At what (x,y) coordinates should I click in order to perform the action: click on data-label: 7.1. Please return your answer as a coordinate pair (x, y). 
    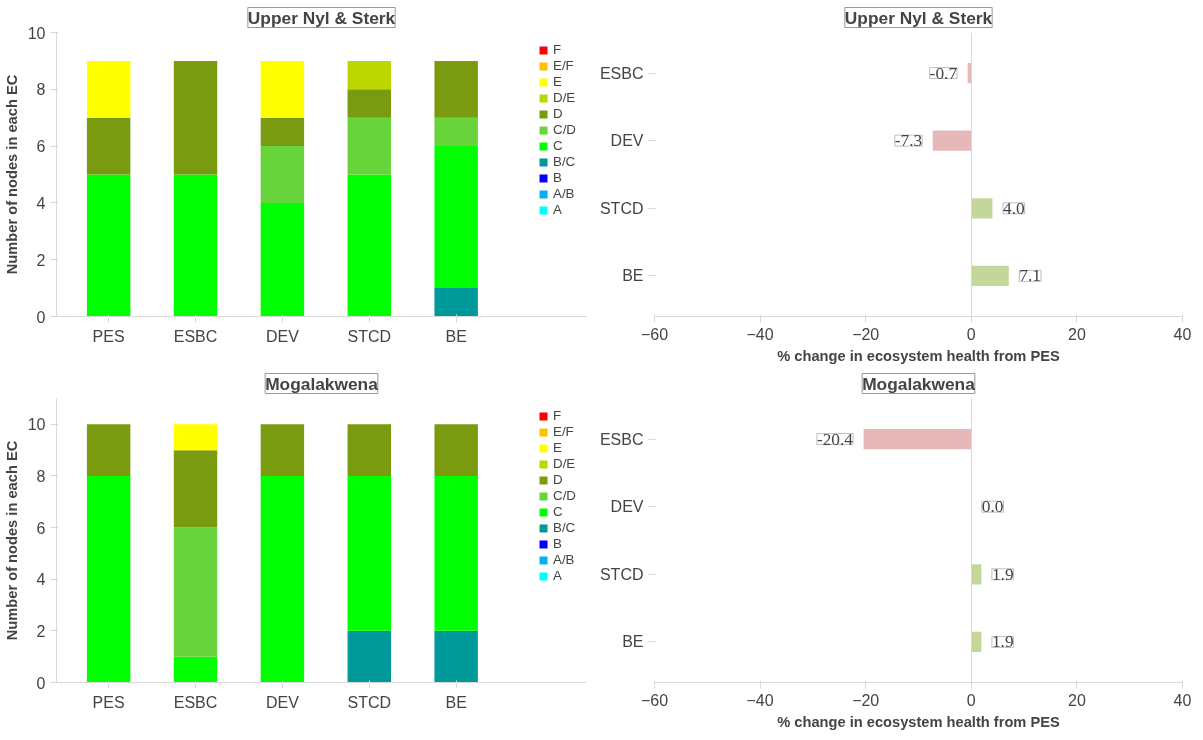
    Looking at the image, I should click on (1030, 276).